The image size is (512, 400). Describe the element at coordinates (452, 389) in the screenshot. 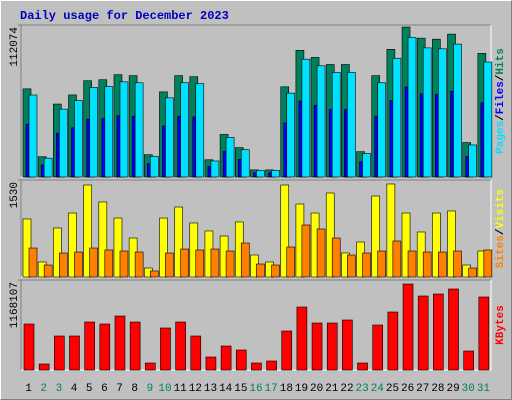

I see `x-tick-label: 29` at that location.